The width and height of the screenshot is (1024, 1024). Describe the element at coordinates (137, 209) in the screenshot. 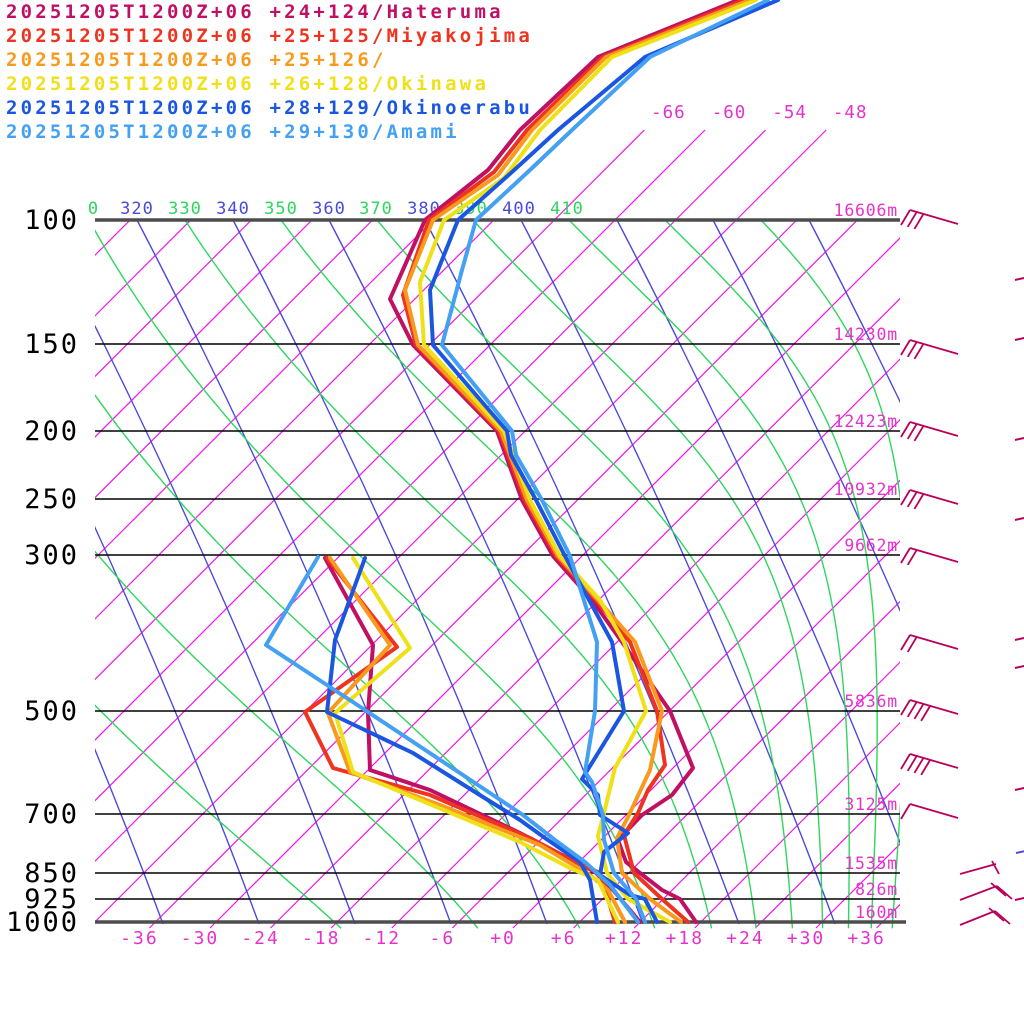

I see `svg-text: 320` at that location.